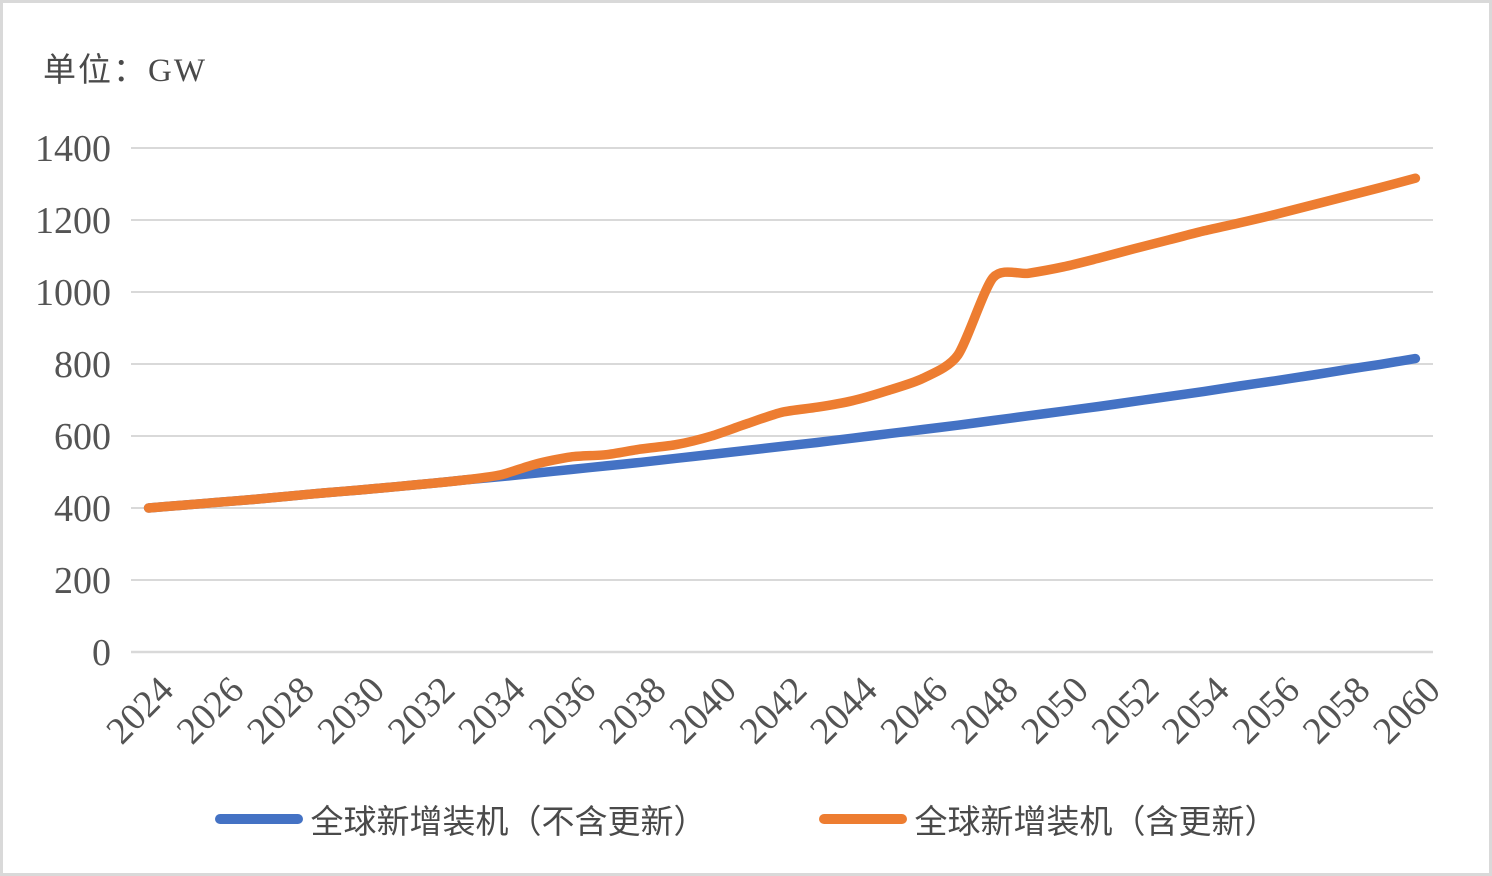 The image size is (1492, 876). What do you see at coordinates (1195, 710) in the screenshot?
I see `svg-text: 2054` at bounding box center [1195, 710].